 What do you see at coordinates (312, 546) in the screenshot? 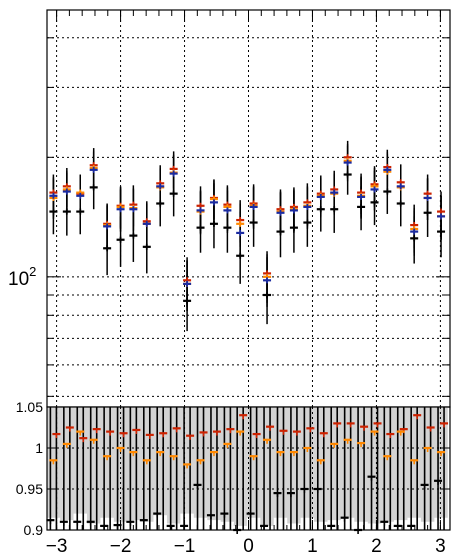
I see `ratio-x-tick-label: 1` at bounding box center [312, 546].